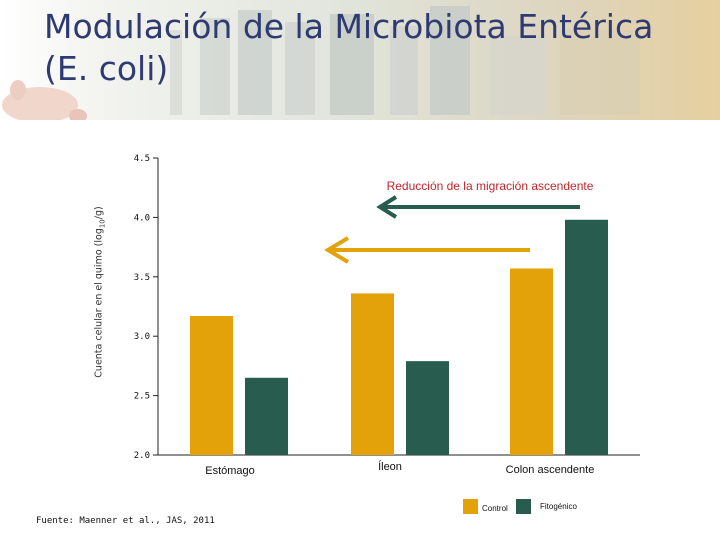  What do you see at coordinates (125, 521) in the screenshot?
I see `source-note: Fuente: Maenner et al., JAS, 2011` at bounding box center [125, 521].